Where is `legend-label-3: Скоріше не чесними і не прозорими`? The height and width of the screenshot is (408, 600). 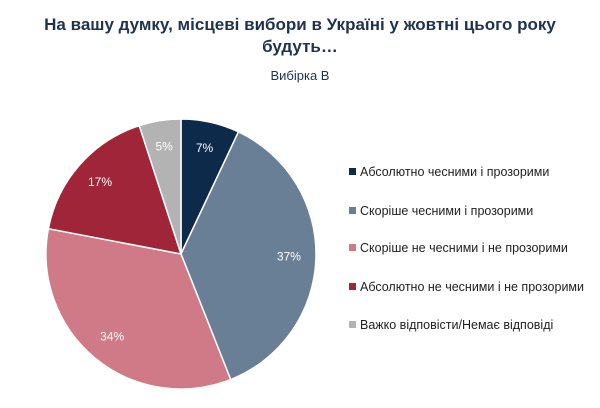
legend-label-3: Скоріше не чесними і не прозорими is located at coordinates (464, 248).